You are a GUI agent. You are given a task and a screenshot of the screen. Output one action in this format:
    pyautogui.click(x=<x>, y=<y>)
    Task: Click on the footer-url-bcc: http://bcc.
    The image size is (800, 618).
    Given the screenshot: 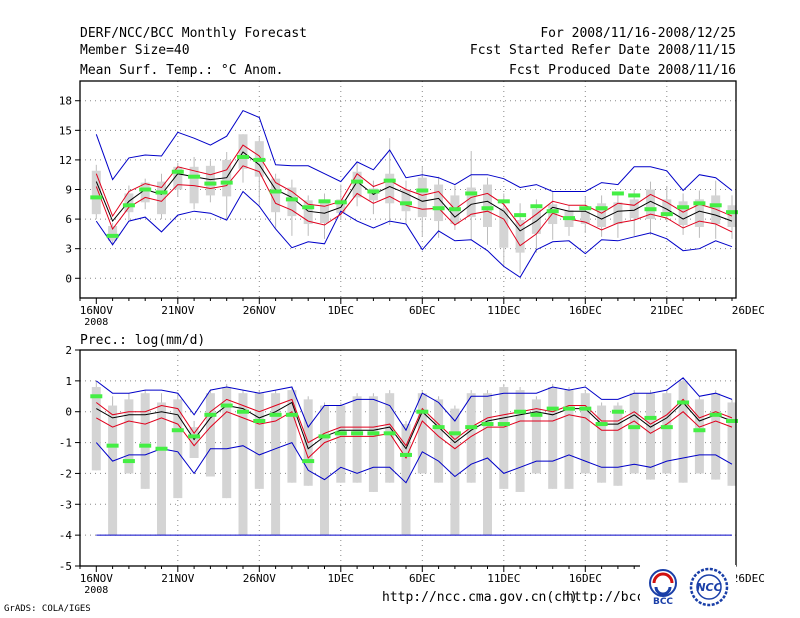 What is the action you would take?
    pyautogui.click(x=609, y=597)
    